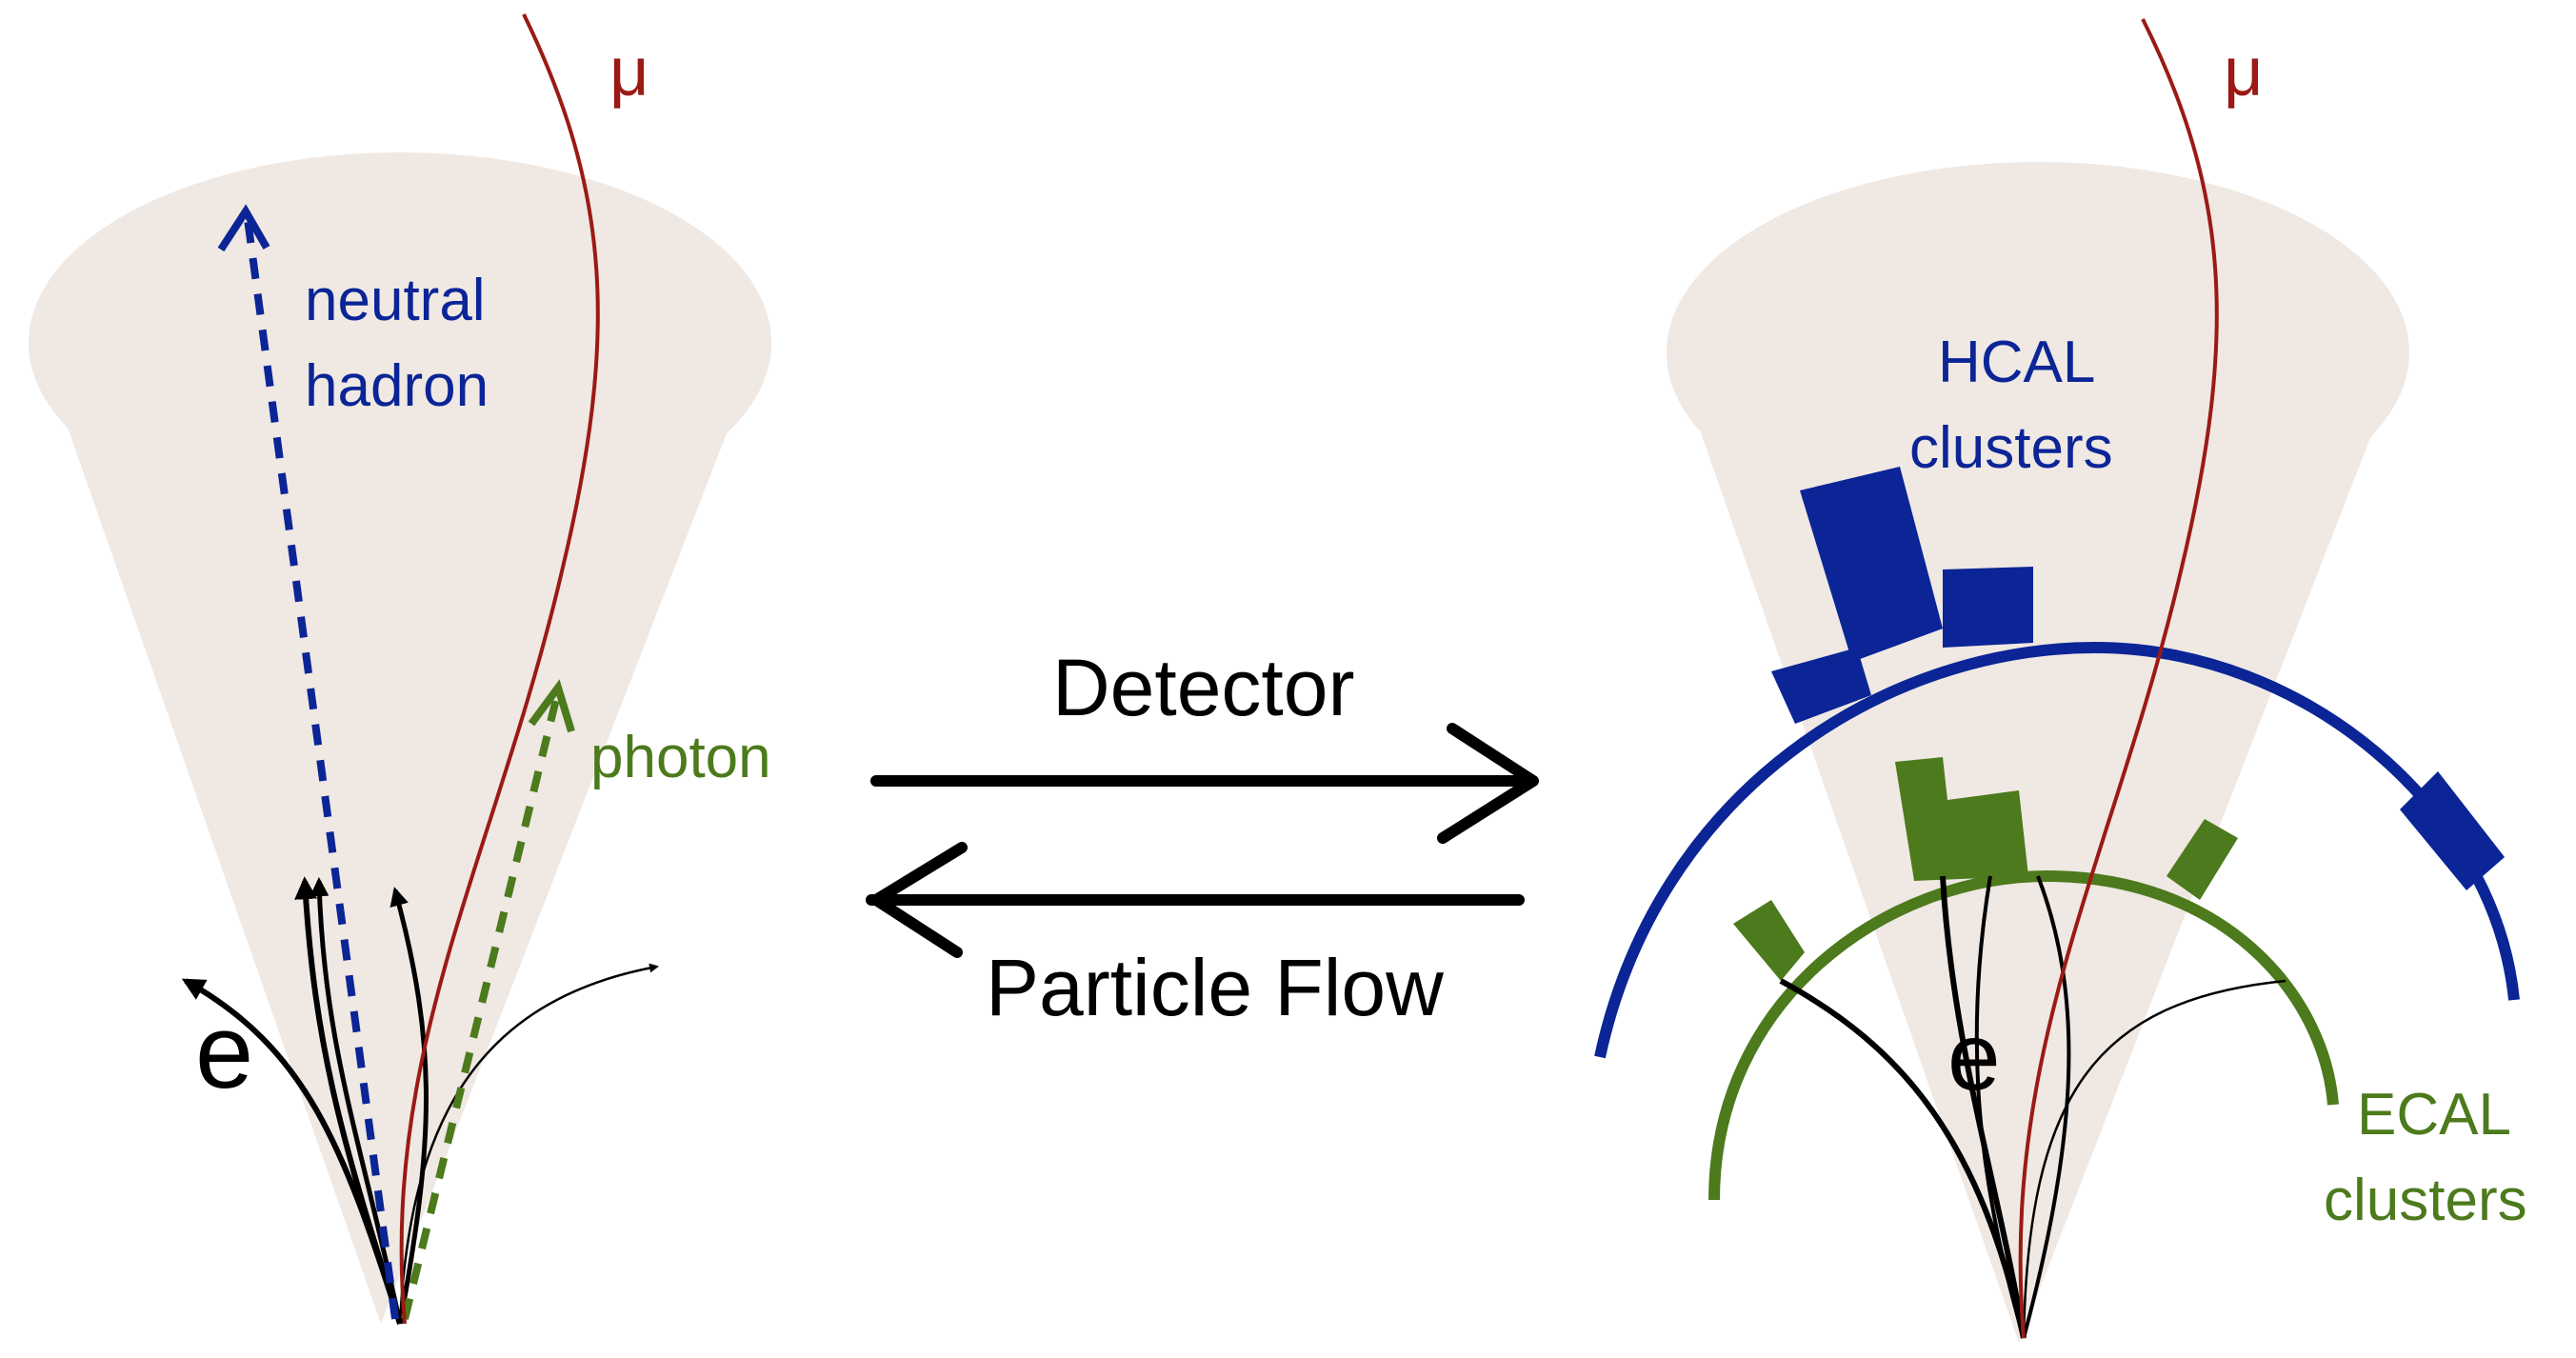  What do you see at coordinates (2244, 72) in the screenshot?
I see `muon-label-right: μ` at bounding box center [2244, 72].